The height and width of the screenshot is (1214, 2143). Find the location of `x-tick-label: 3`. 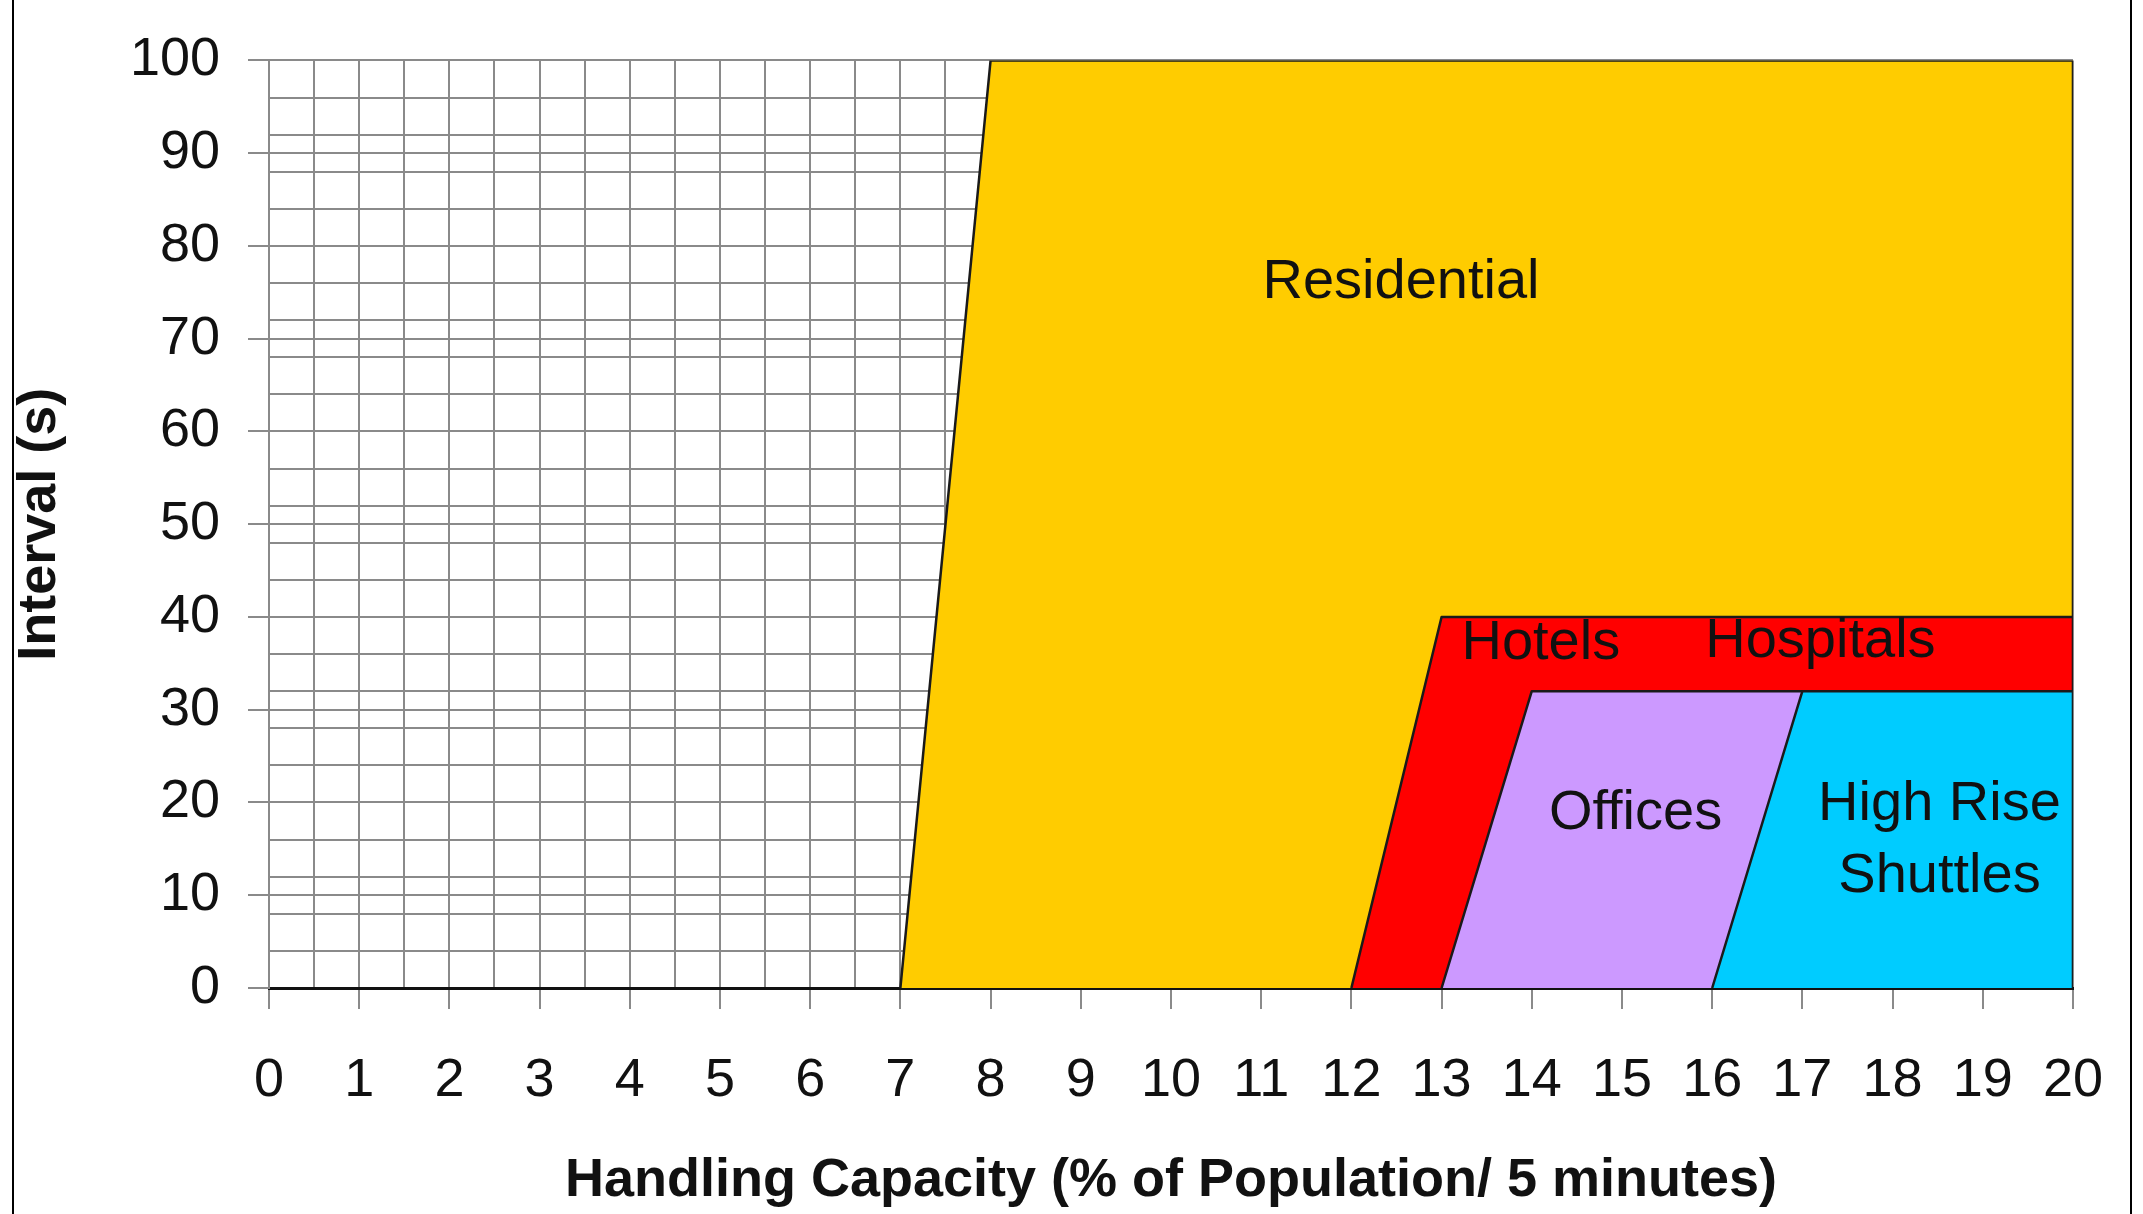

x-tick-label: 3 is located at coordinates (539, 1077).